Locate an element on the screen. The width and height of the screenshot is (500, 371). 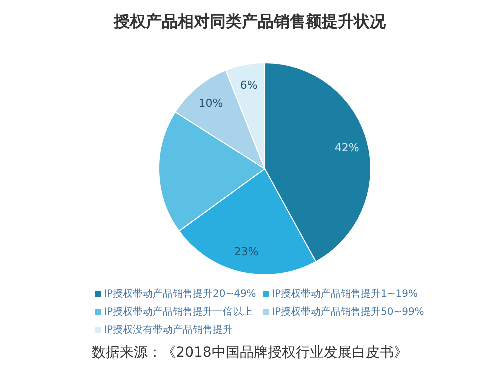
legend-label: IP授权没有带动产品销售提升 is located at coordinates (168, 330).